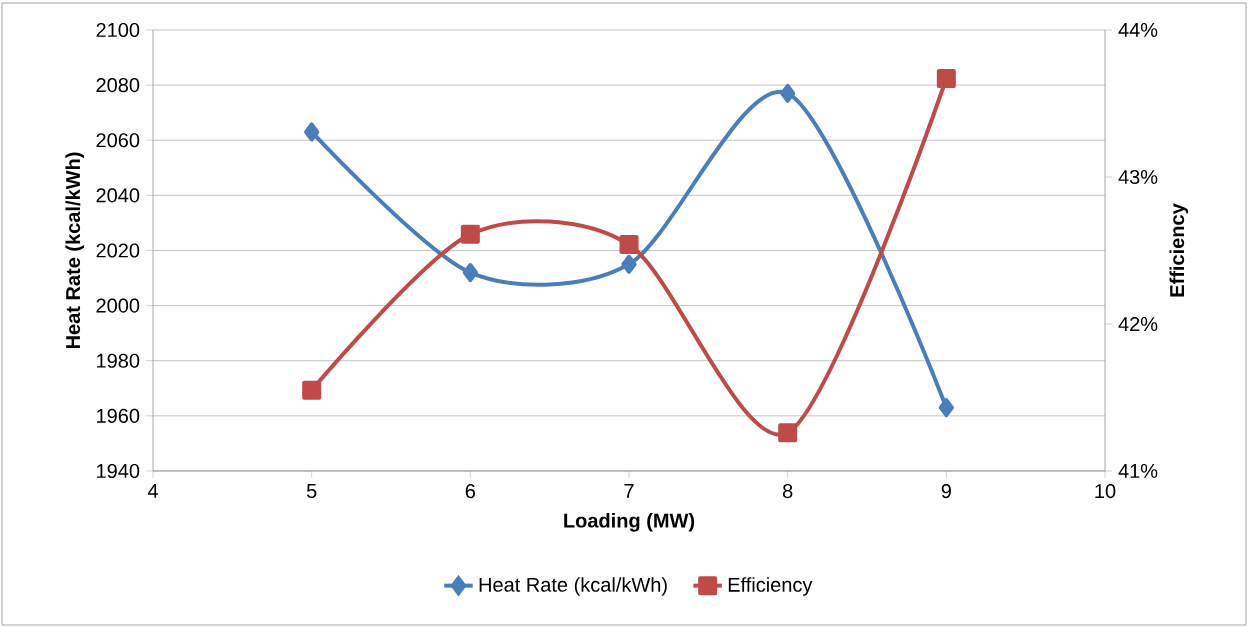 The image size is (1249, 627). Describe the element at coordinates (629, 522) in the screenshot. I see `x-axis-title: Loading (MW)` at that location.